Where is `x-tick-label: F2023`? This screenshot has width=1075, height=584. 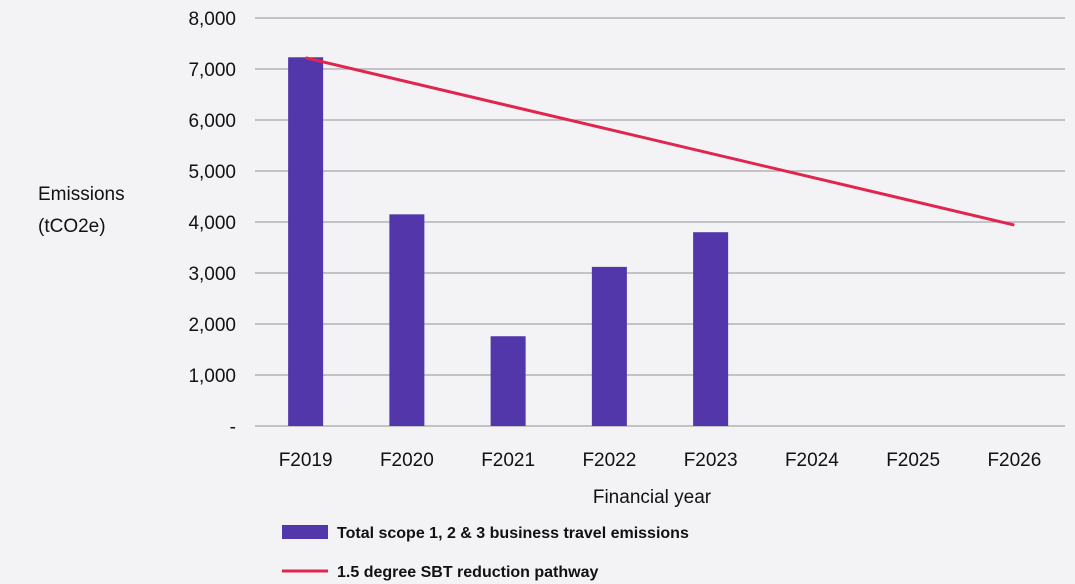 x-tick-label: F2023 is located at coordinates (711, 460).